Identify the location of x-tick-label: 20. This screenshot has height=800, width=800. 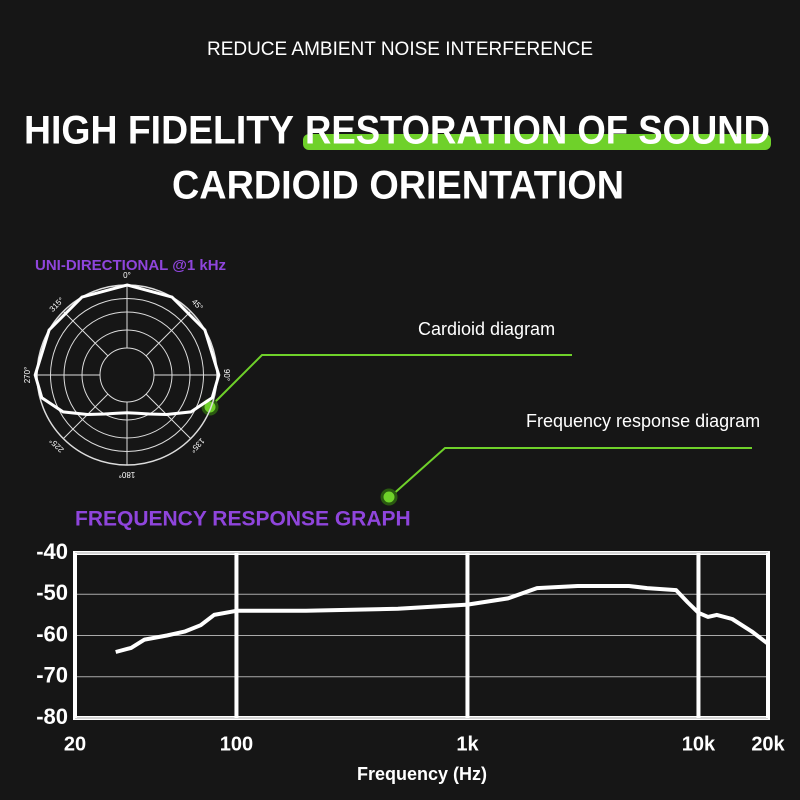
(75, 744).